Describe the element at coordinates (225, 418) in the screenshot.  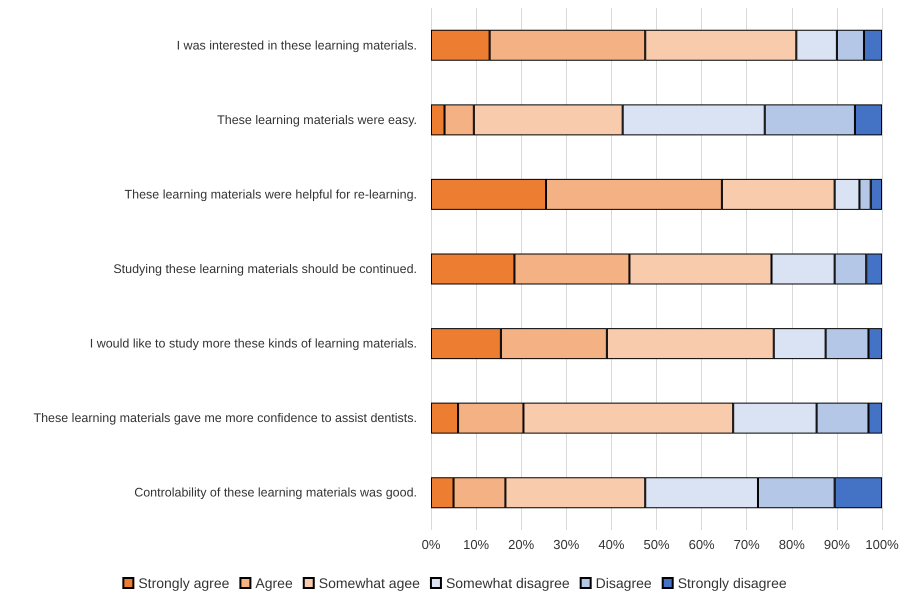
I see `y-tick-label: These learning materials gave me more confidence to assist dentists.` at that location.